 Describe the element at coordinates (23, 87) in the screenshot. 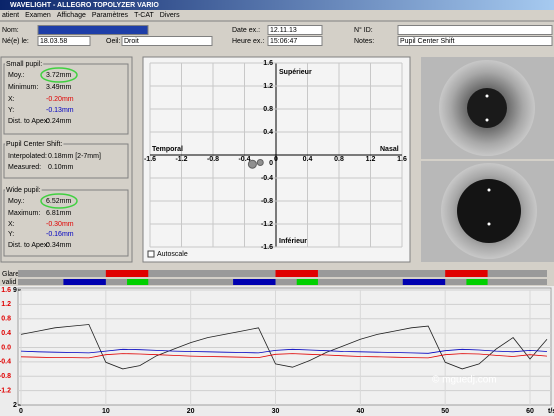

I see `row-label: Minimum:` at that location.